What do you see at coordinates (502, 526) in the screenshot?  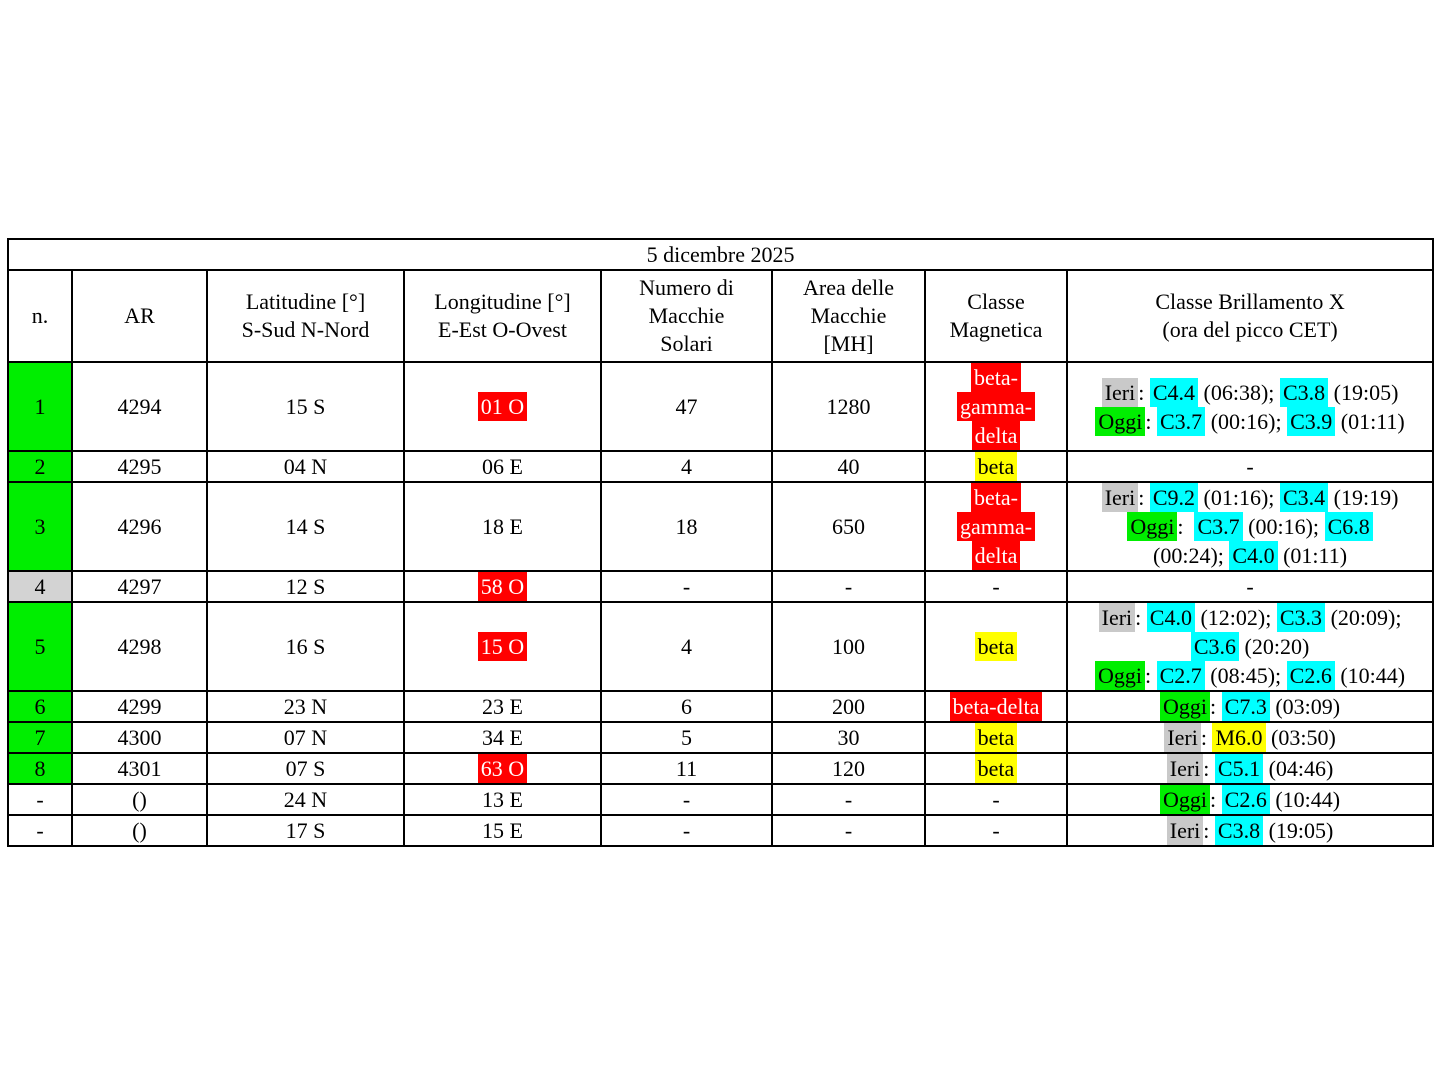 I see `longitude-value: 18 E` at bounding box center [502, 526].